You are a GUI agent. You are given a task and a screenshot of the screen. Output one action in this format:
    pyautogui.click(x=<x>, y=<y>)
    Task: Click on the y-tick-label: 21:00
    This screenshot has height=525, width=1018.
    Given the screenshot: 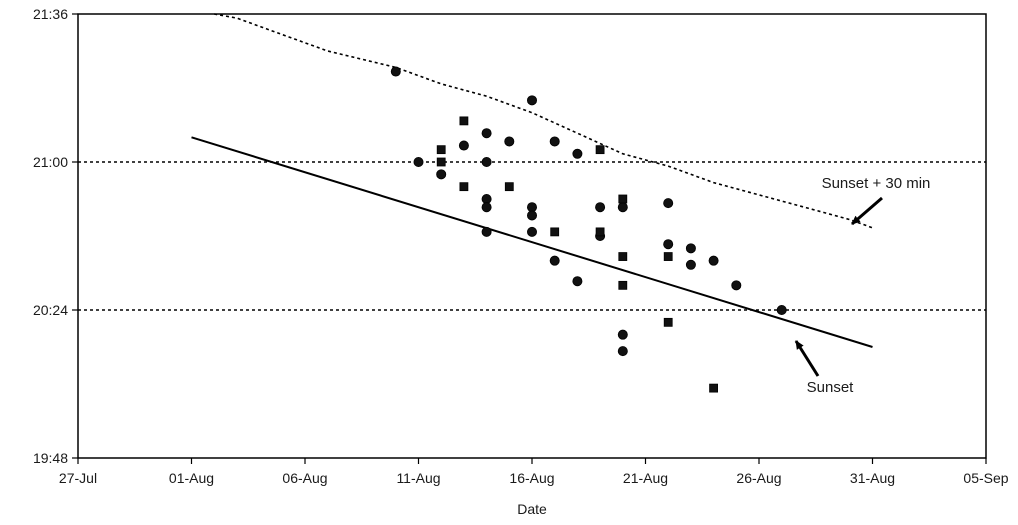 What is the action you would take?
    pyautogui.click(x=50, y=162)
    